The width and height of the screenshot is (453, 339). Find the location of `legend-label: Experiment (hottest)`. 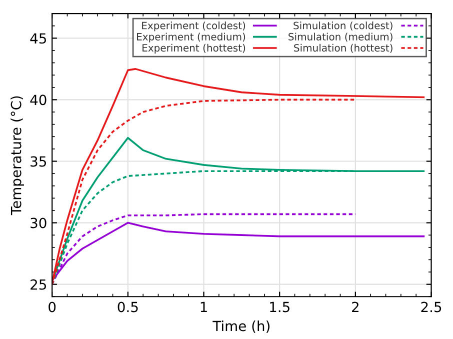

legend-label: Experiment (hottest) is located at coordinates (194, 49).